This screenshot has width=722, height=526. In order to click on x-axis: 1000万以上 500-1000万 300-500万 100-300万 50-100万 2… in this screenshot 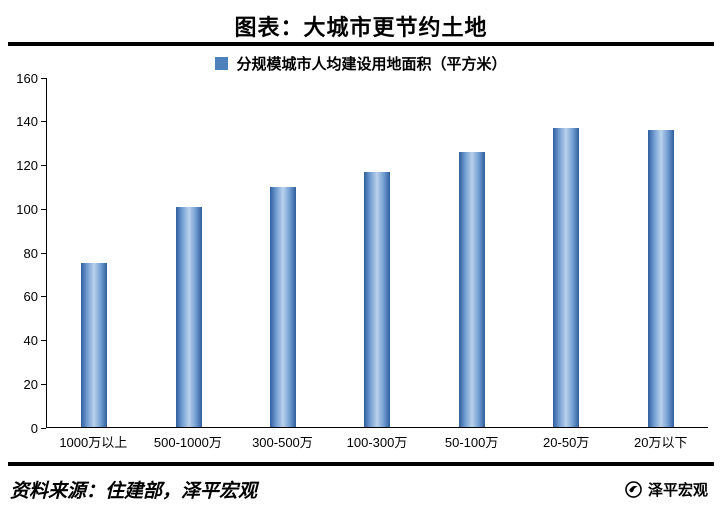, I will do `click(354, 441)`.